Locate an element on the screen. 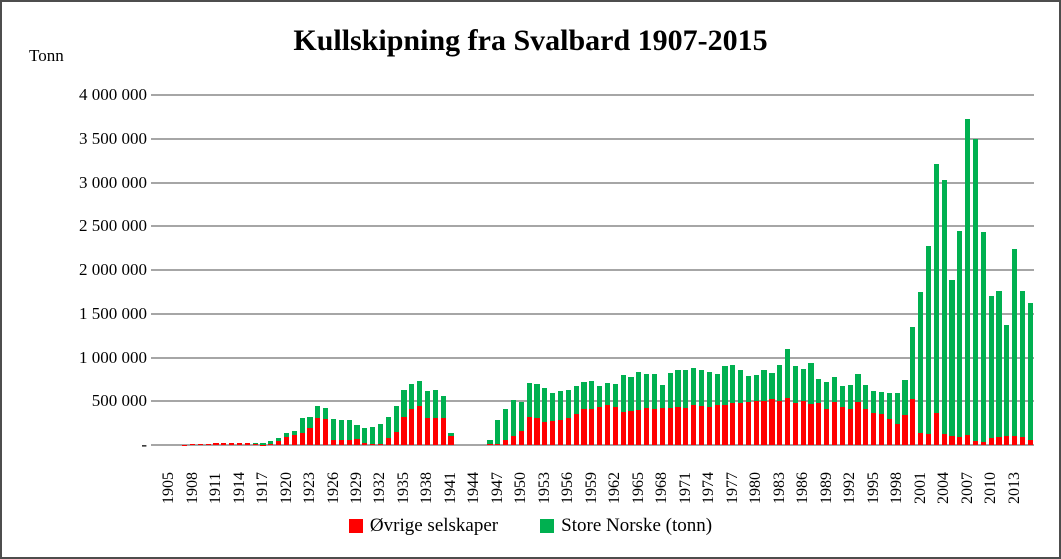 The height and width of the screenshot is (559, 1061). bar-1966-ovrige-segment is located at coordinates (647, 426).